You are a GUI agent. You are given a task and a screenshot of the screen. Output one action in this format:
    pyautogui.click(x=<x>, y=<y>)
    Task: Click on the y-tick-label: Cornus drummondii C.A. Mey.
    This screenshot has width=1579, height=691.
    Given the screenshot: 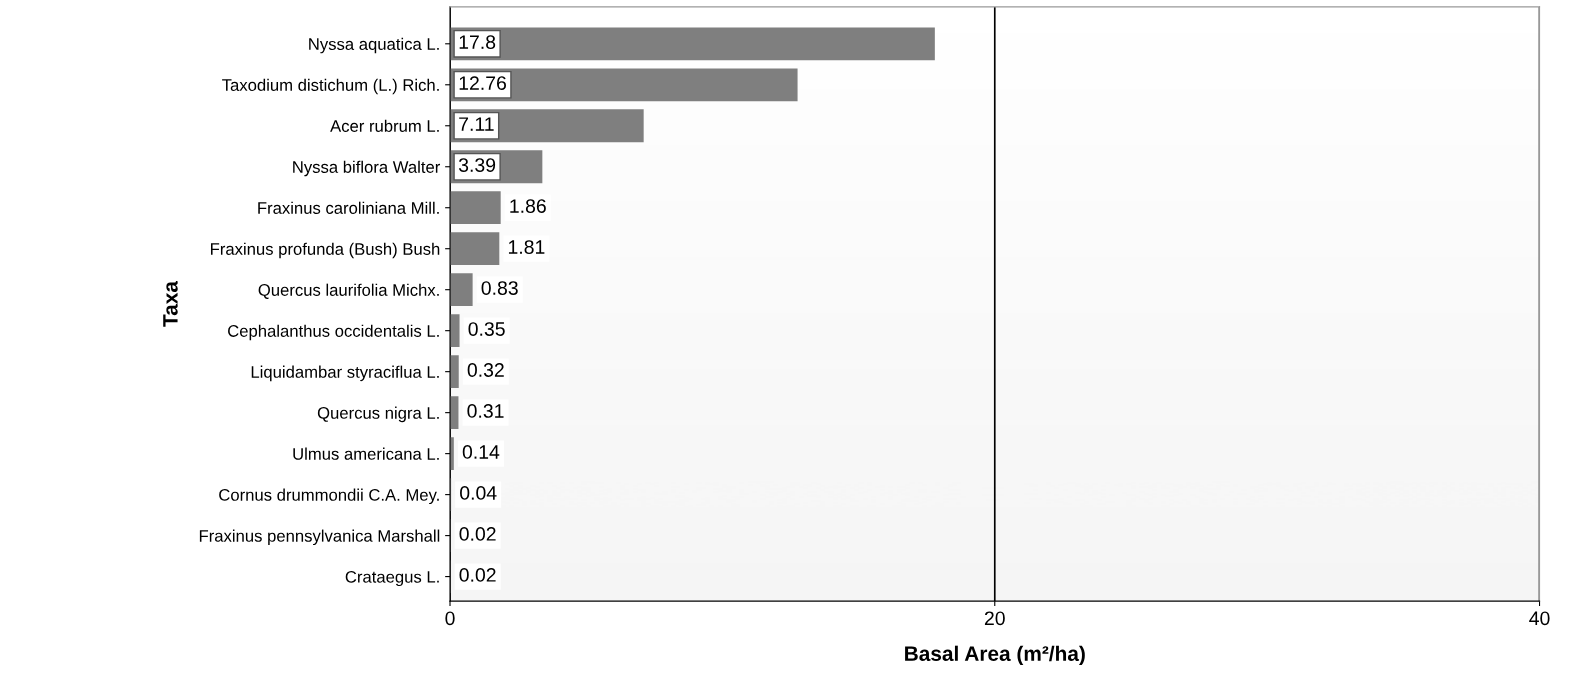 What is the action you would take?
    pyautogui.click(x=329, y=496)
    